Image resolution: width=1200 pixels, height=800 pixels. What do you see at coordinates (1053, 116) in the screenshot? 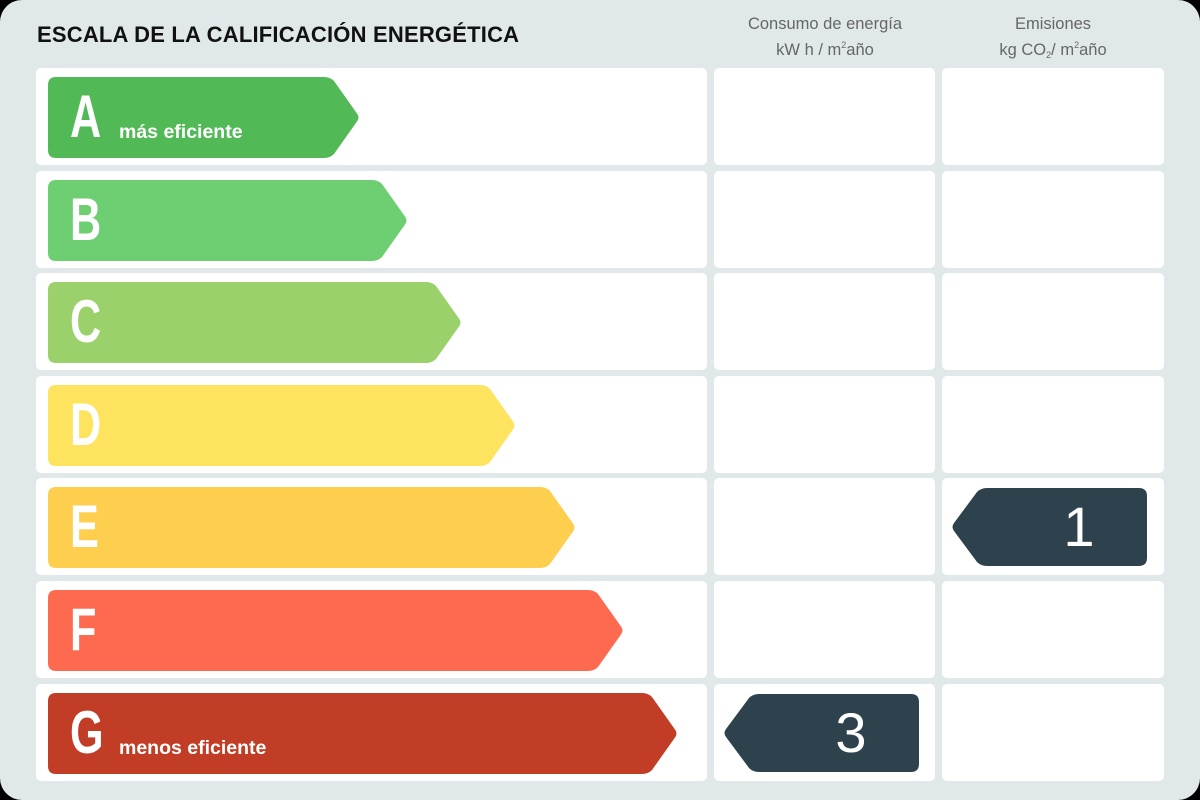
I see `emisiones-cell-a` at bounding box center [1053, 116].